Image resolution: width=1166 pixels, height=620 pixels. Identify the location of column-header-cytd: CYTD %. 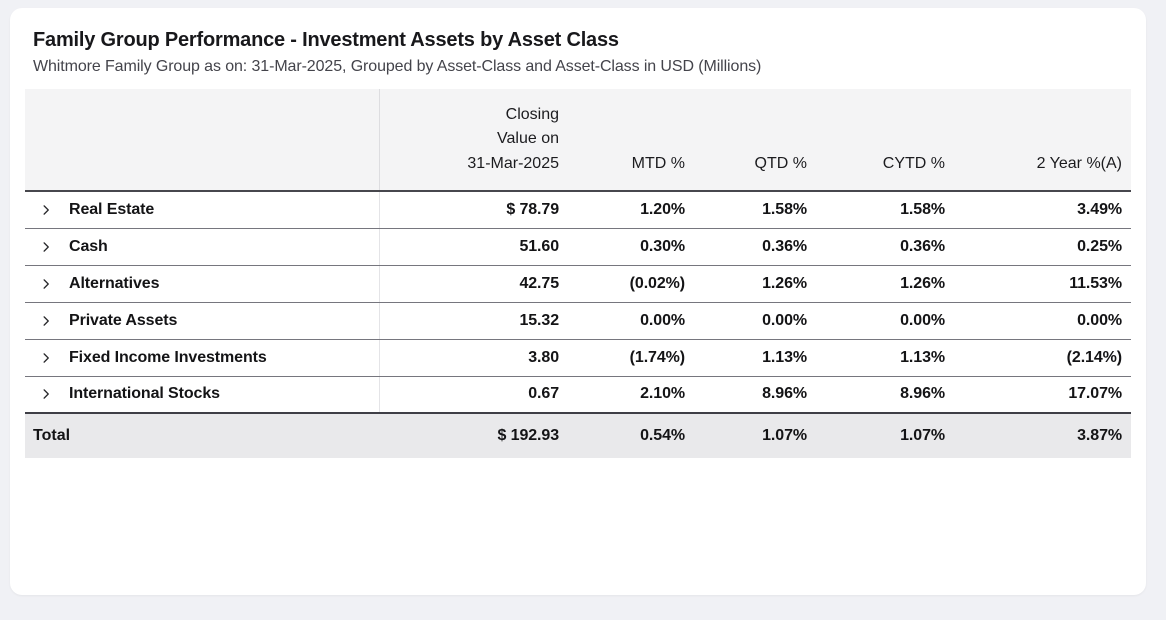
(891, 140).